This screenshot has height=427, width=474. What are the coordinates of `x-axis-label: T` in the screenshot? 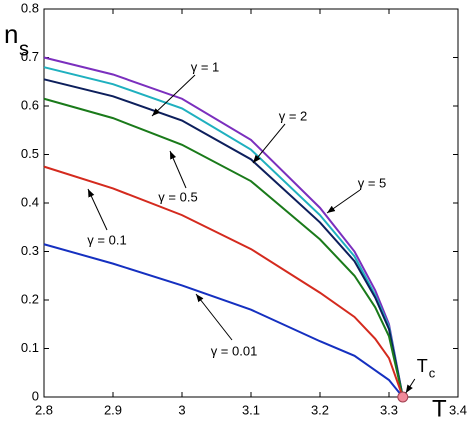 It's located at (439, 408).